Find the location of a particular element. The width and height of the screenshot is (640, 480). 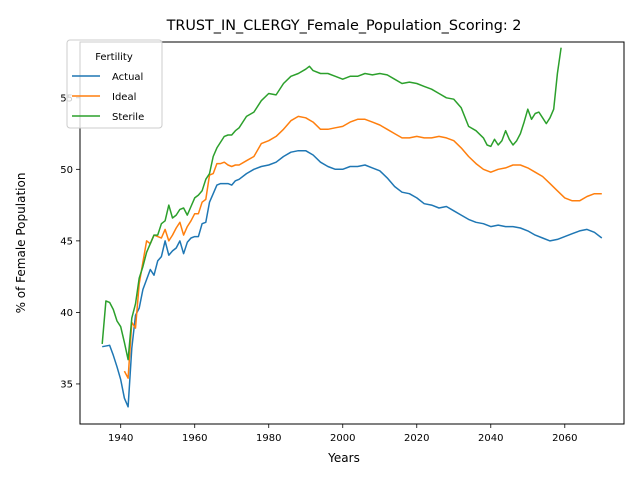

x-axis: 1940 1960 1980 2000 2020 2040 2060 is located at coordinates (343, 434).